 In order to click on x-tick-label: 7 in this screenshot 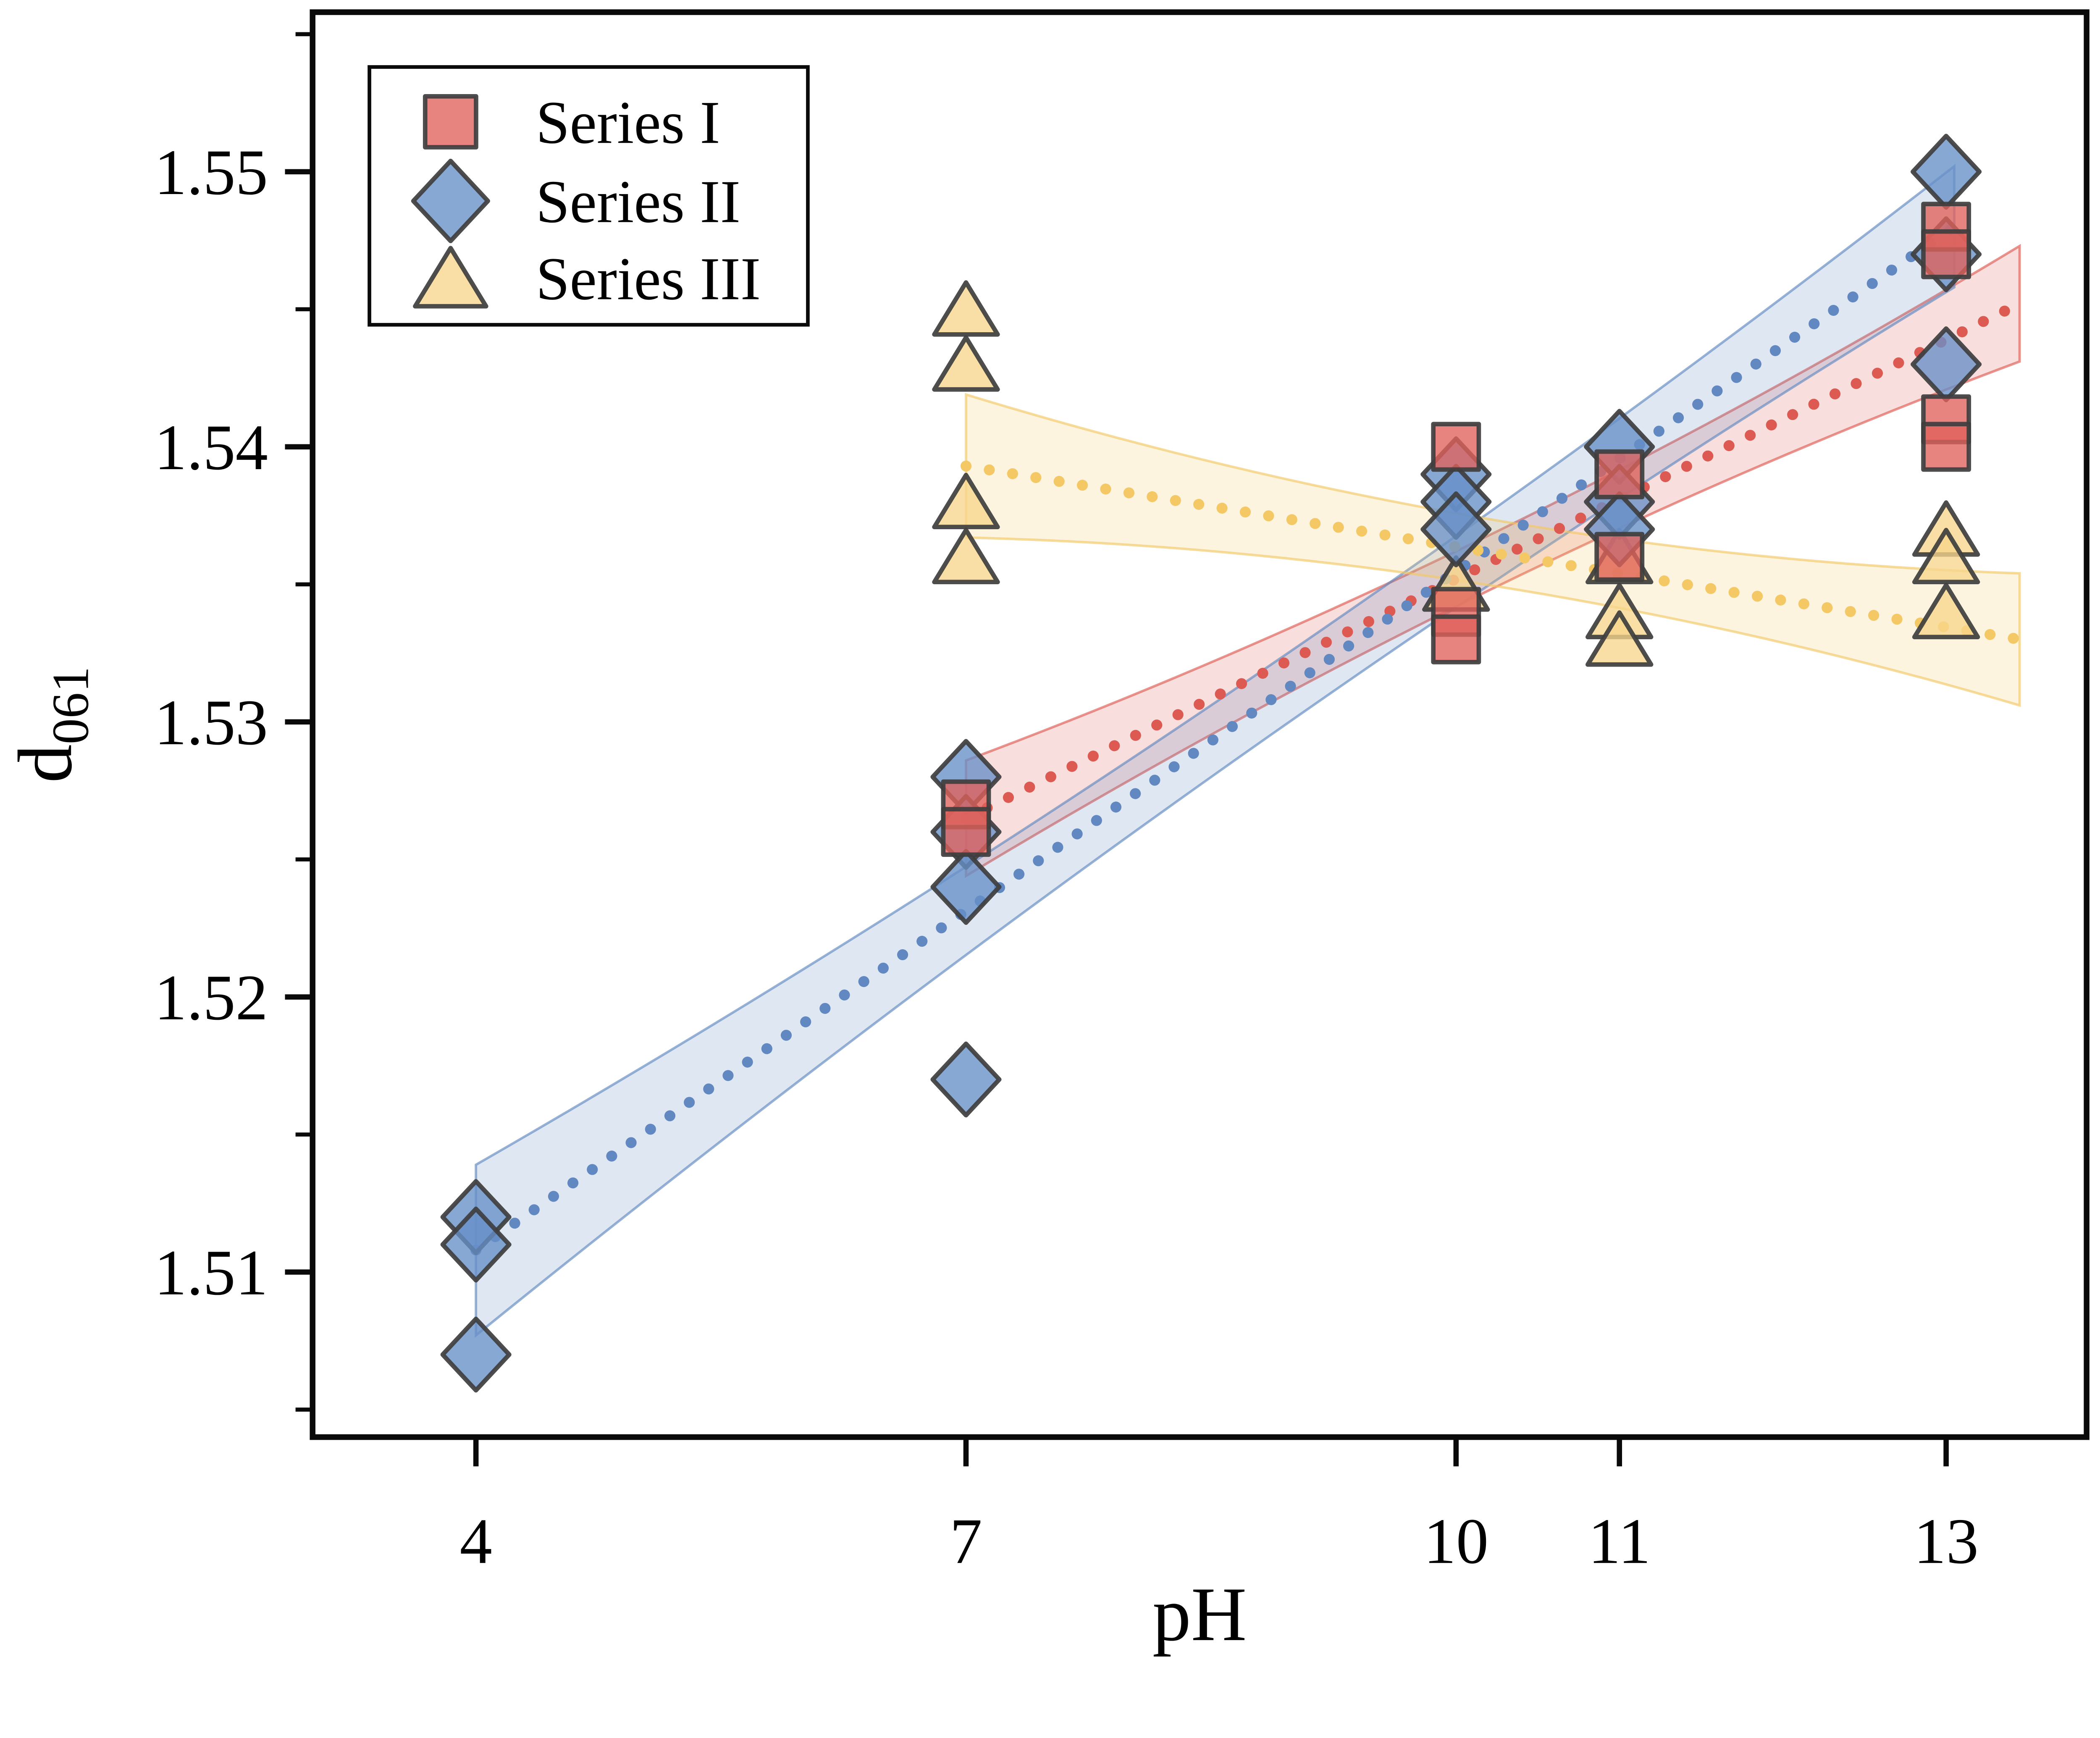, I will do `click(966, 1541)`.